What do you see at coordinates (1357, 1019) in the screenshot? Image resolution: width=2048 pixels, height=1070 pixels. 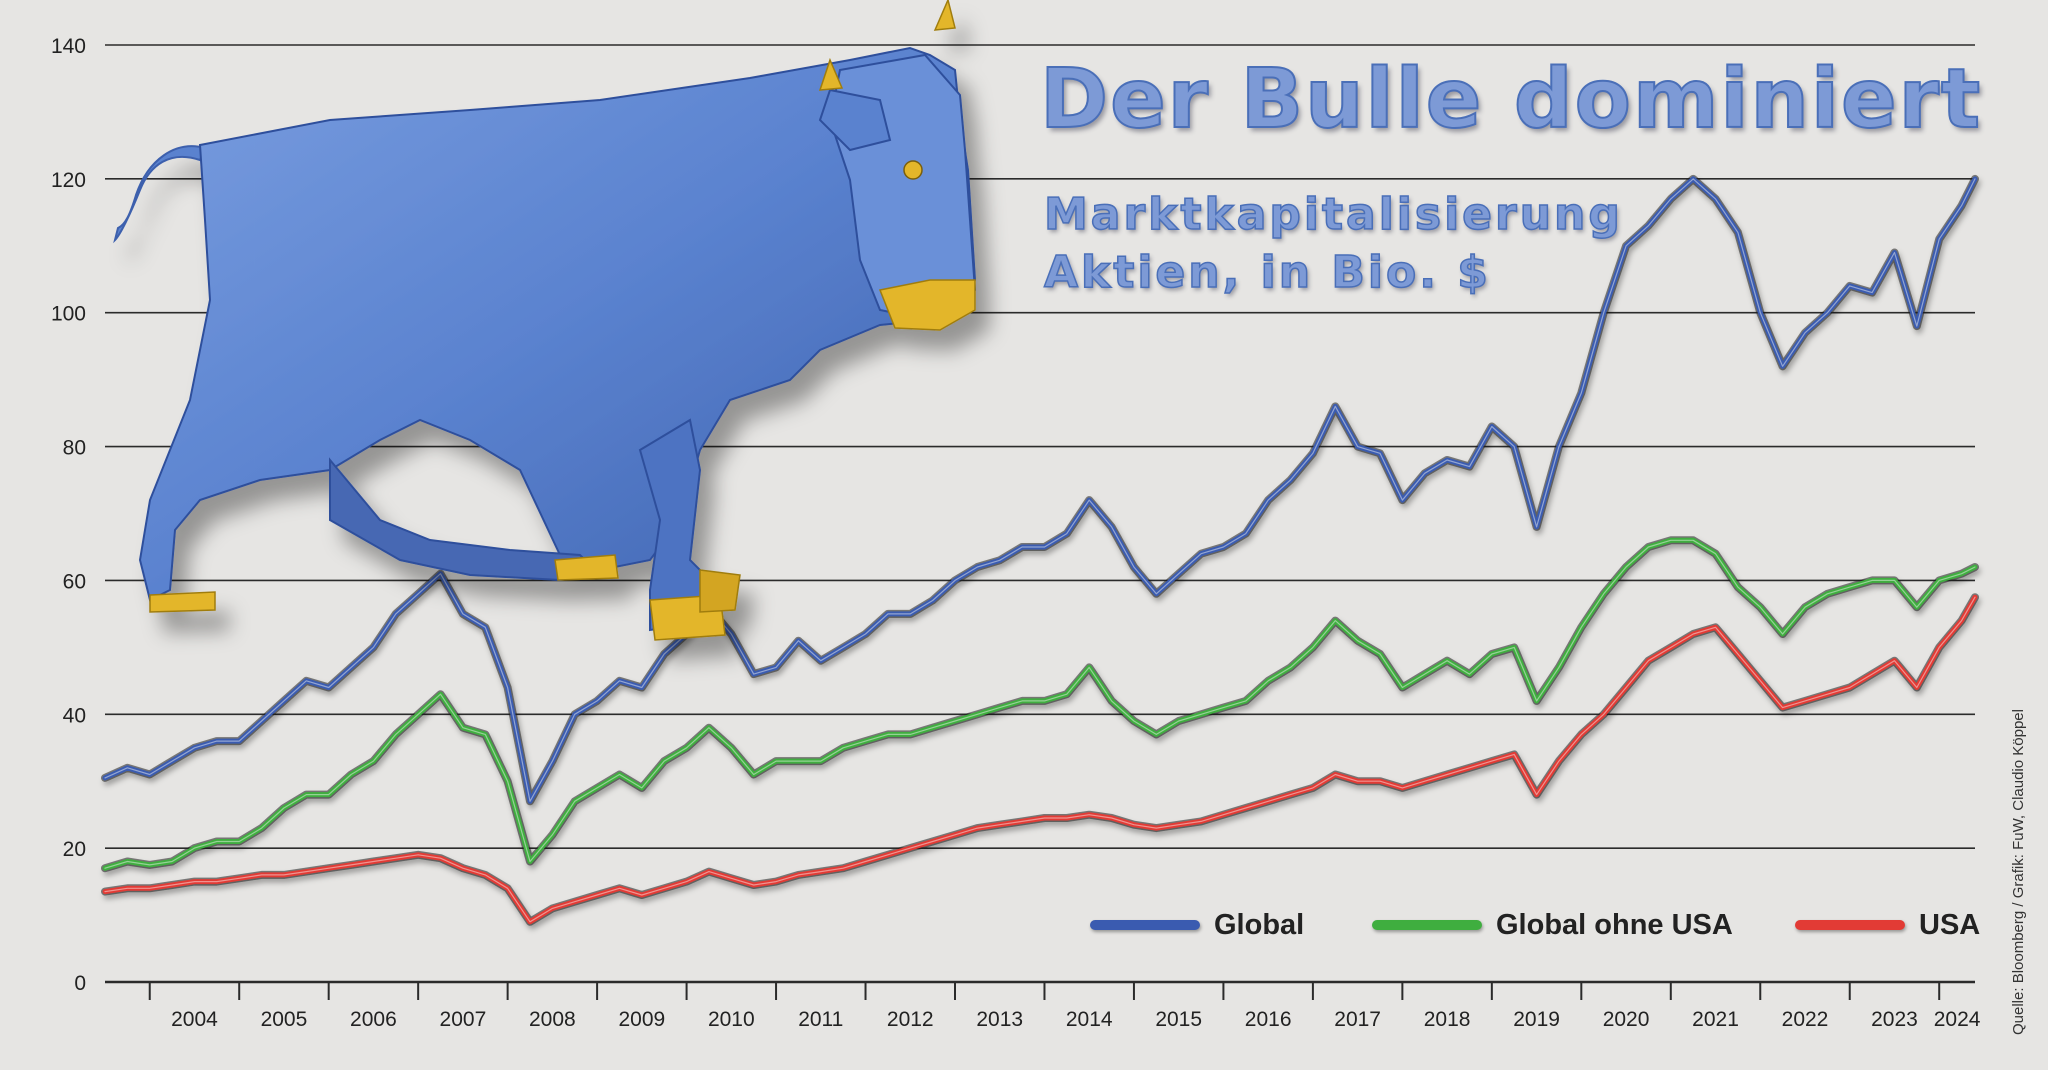 I see `x-tick-label: 2017` at bounding box center [1357, 1019].